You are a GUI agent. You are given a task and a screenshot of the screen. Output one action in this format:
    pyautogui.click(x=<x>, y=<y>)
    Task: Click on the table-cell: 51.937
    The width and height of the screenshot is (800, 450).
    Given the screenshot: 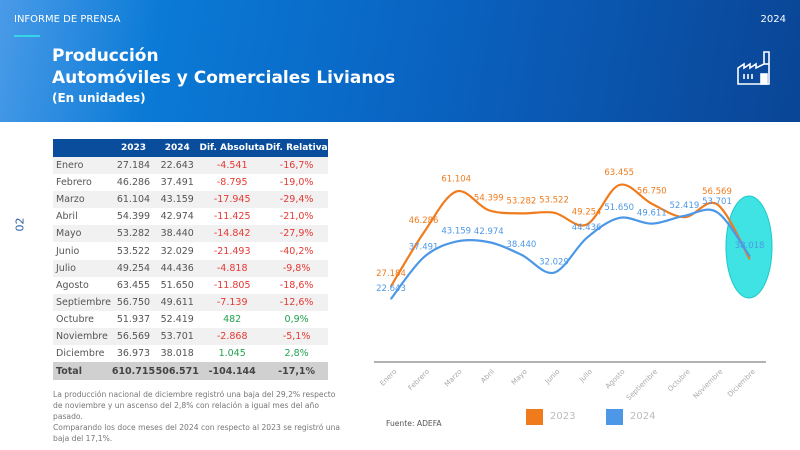 What is the action you would take?
    pyautogui.click(x=133, y=319)
    